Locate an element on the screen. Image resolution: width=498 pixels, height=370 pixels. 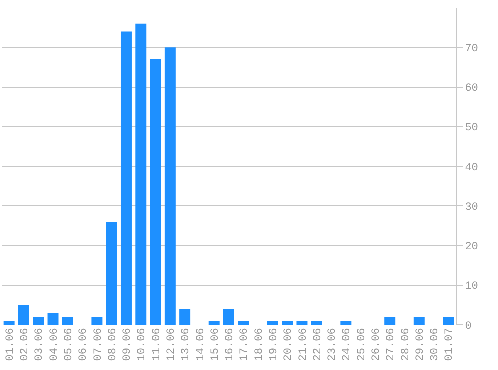
x-tick-label: 03.06 is located at coordinates (40, 345).